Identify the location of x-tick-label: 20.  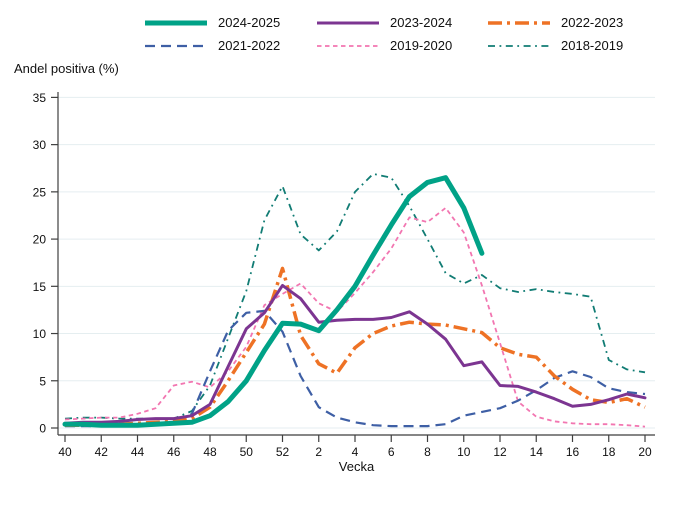
(645, 452).